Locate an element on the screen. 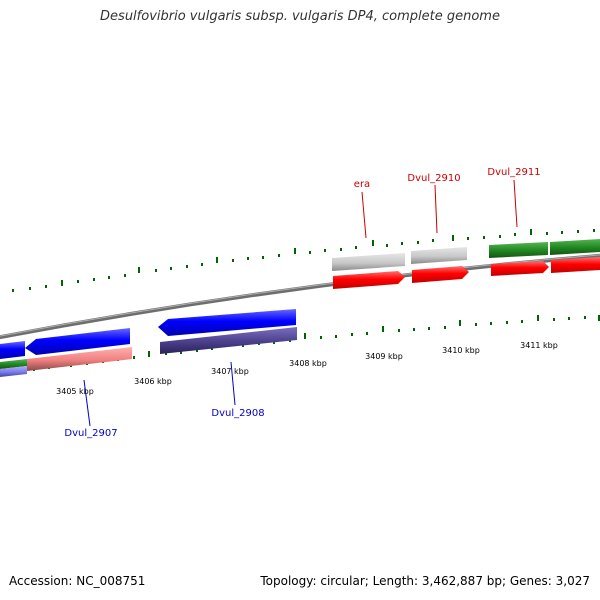 This screenshot has width=600, height=600. gene-label-dvul-2907: Dvul_2907 is located at coordinates (90, 433).